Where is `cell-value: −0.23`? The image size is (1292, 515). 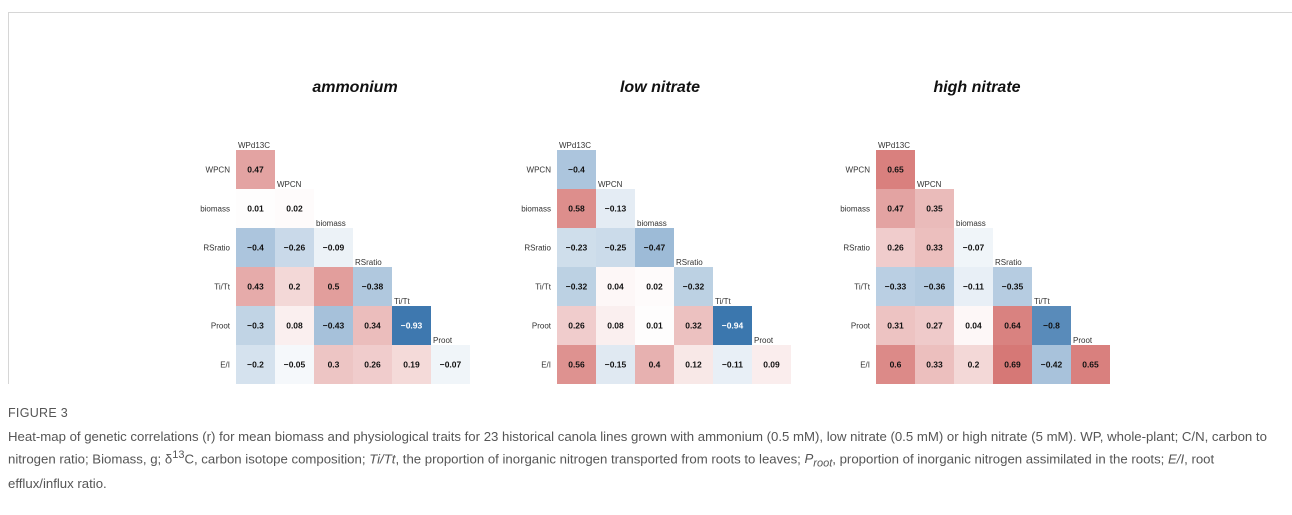
cell-value: −0.23 is located at coordinates (577, 248).